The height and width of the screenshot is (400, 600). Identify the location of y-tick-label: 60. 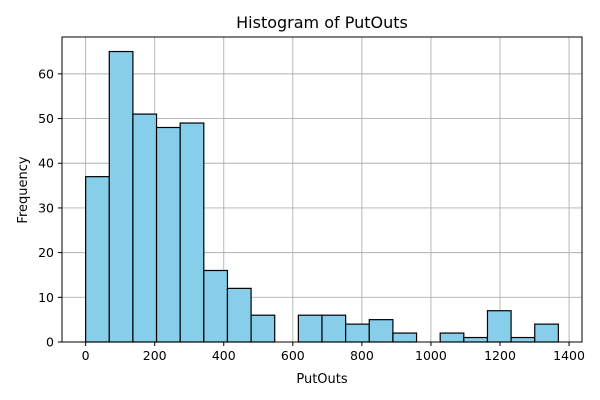
(46, 73).